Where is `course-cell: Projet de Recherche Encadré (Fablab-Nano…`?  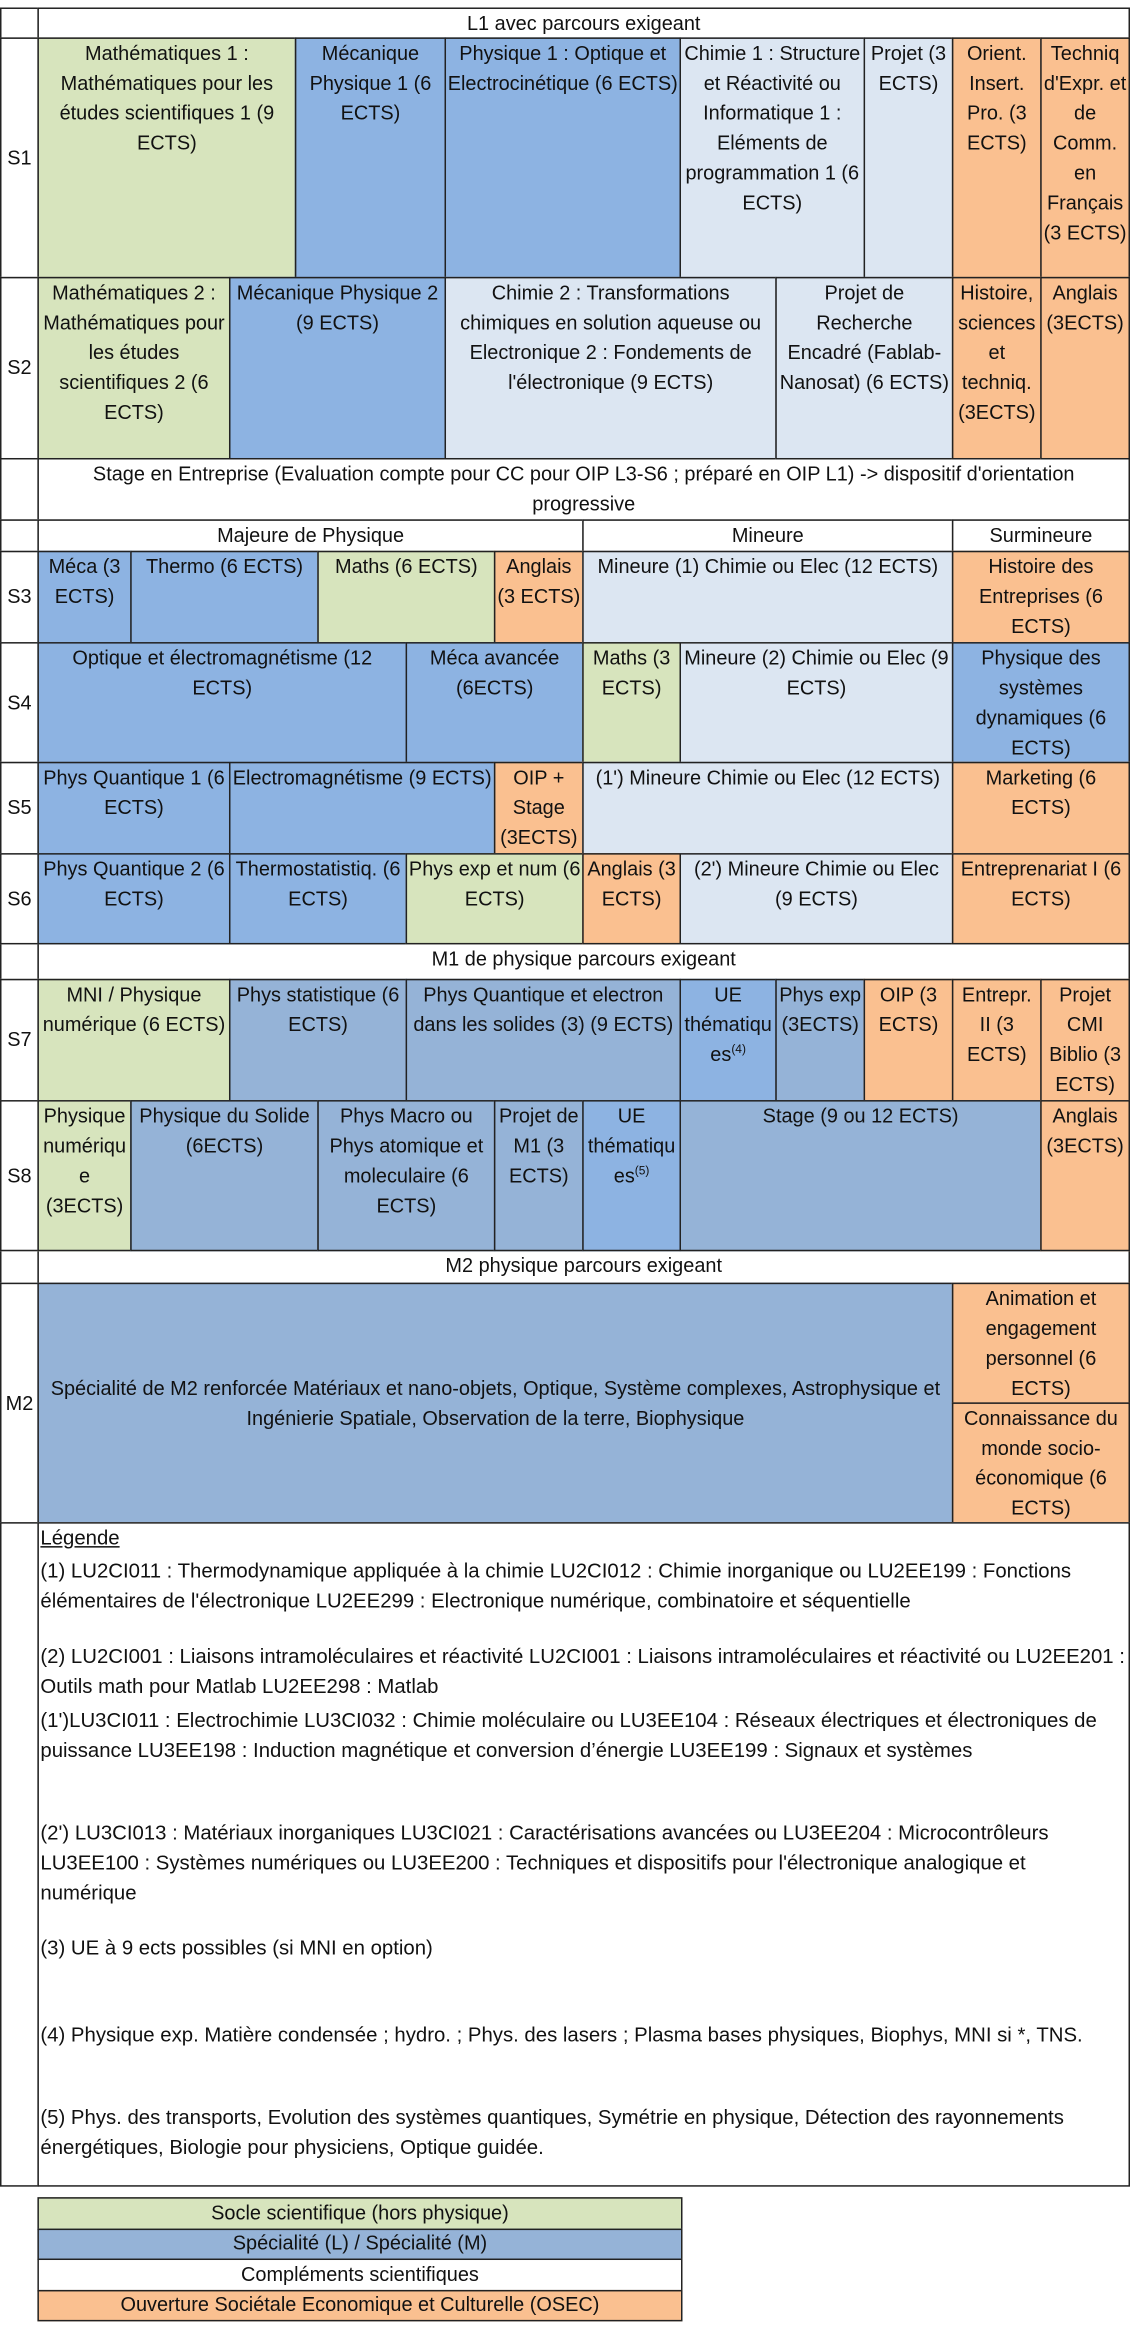
course-cell: Projet de Recherche Encadré (Fablab-Nano… is located at coordinates (864, 368).